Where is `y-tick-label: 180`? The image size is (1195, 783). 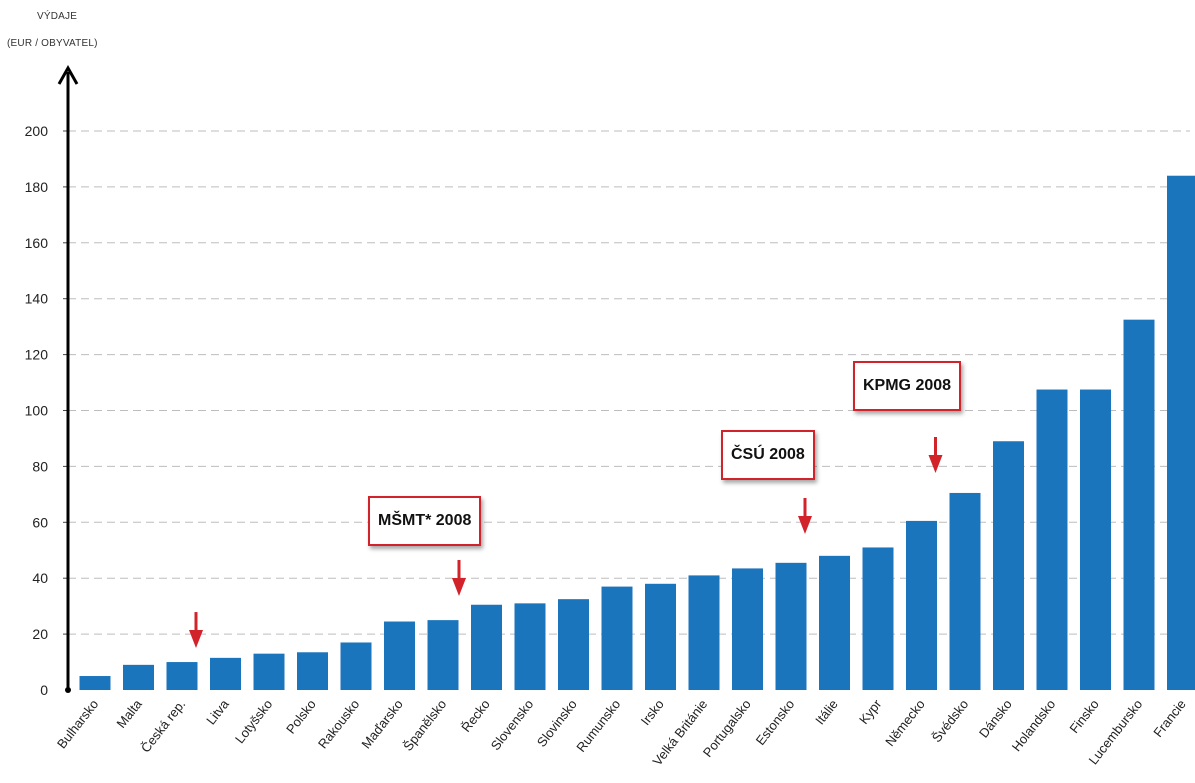 y-tick-label: 180 is located at coordinates (37, 187).